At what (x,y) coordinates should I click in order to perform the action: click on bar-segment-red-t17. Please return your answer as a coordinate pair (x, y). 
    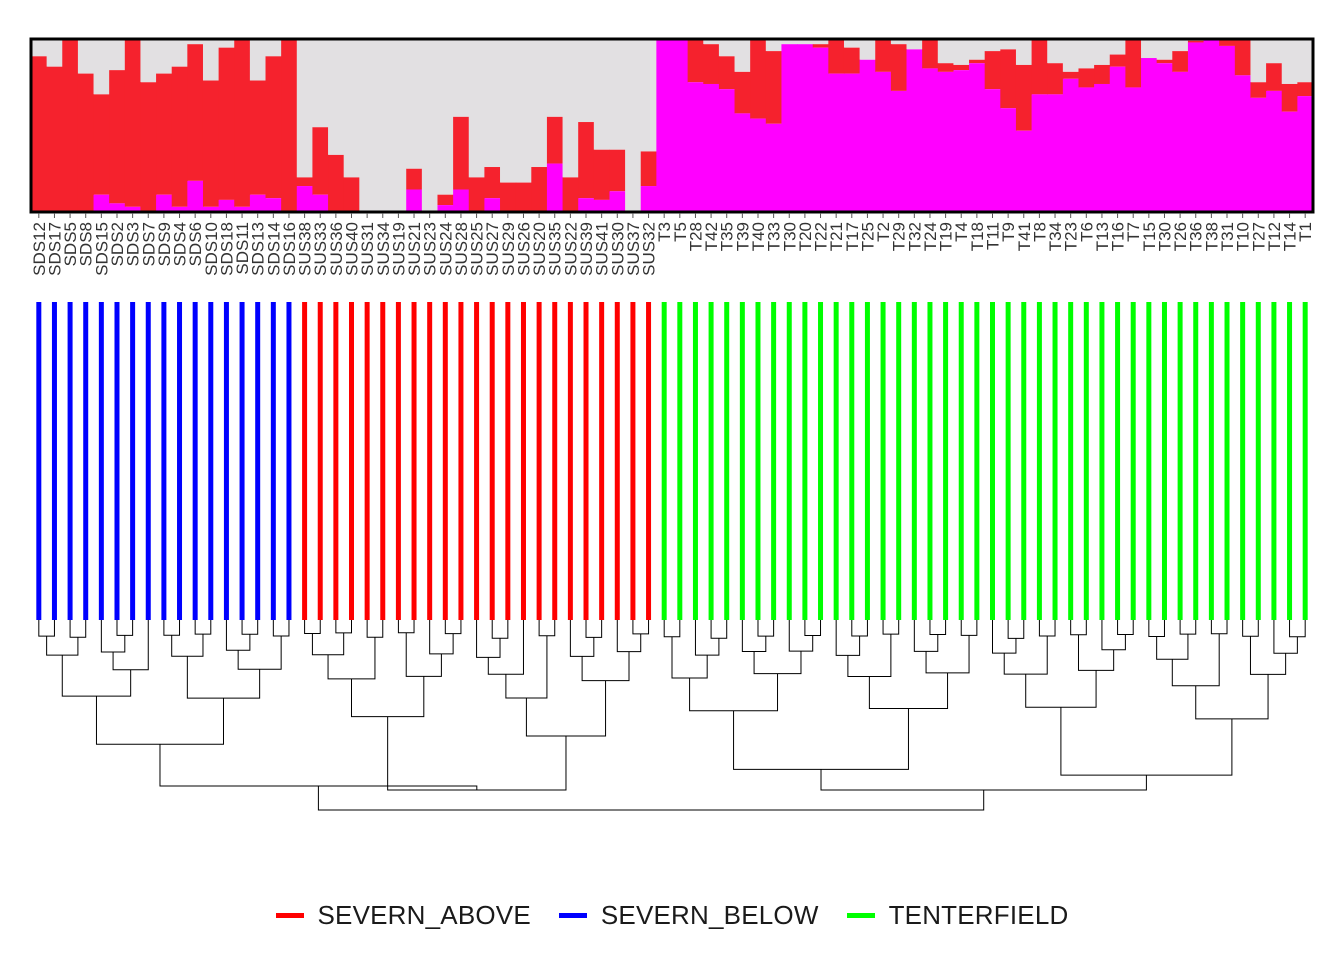
    Looking at the image, I should click on (852, 60).